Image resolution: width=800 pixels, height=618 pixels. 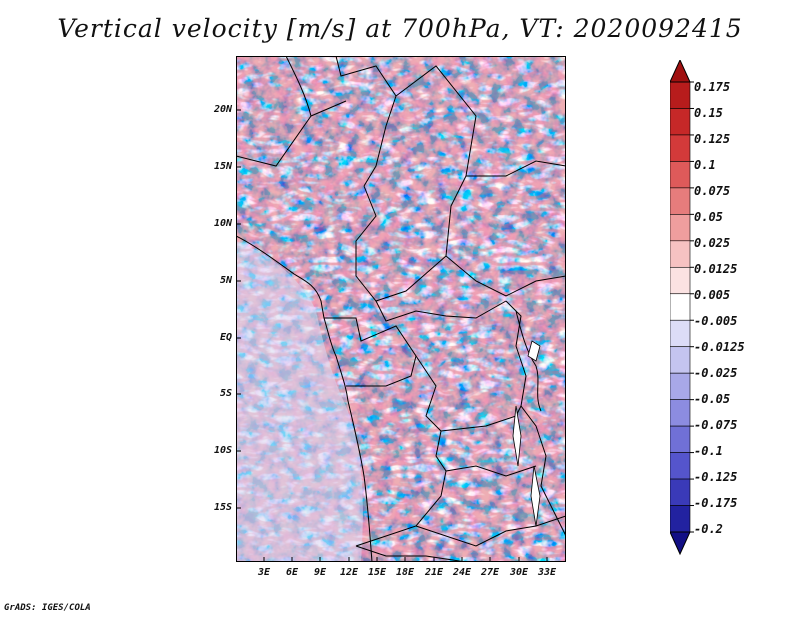 I want to click on lakes, so click(x=526, y=433).